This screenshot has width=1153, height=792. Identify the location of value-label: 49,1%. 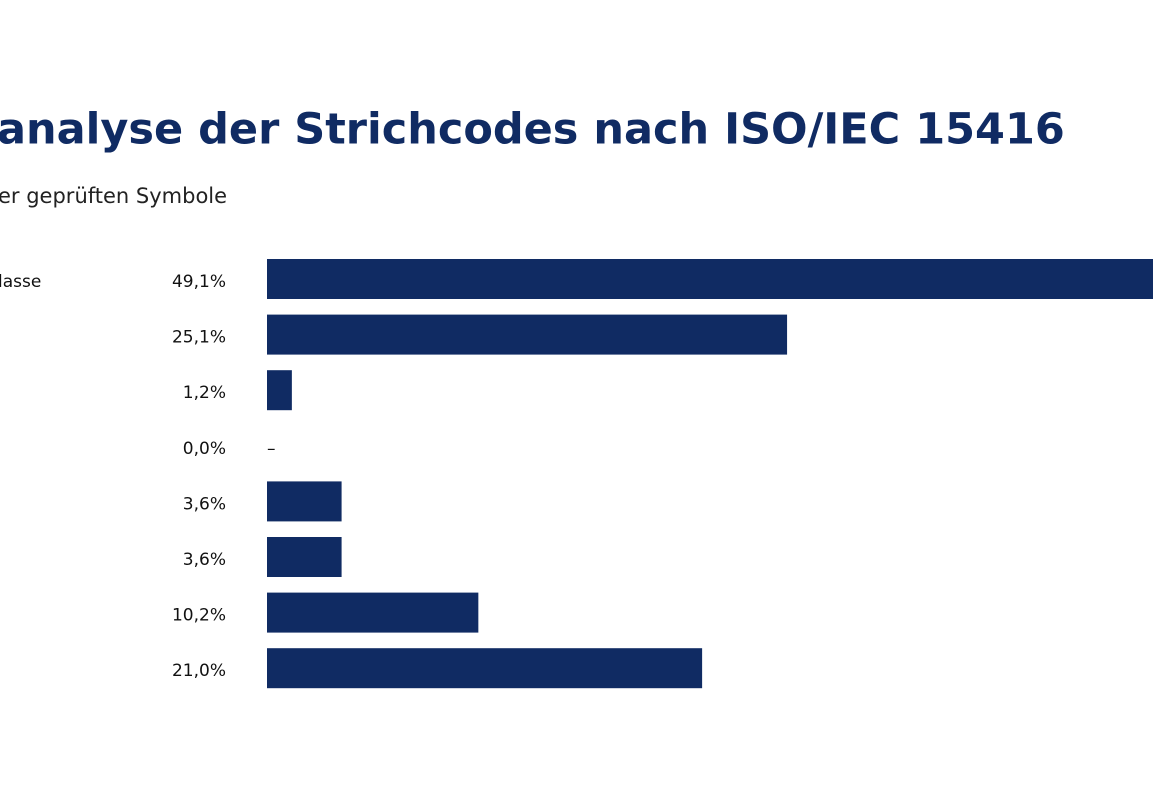
(199, 282).